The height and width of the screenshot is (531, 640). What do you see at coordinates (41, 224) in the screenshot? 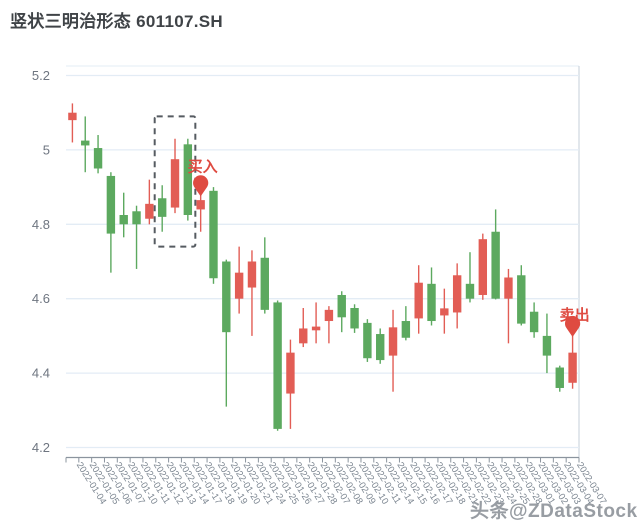
I see `y-axis-label: 4.8` at bounding box center [41, 224].